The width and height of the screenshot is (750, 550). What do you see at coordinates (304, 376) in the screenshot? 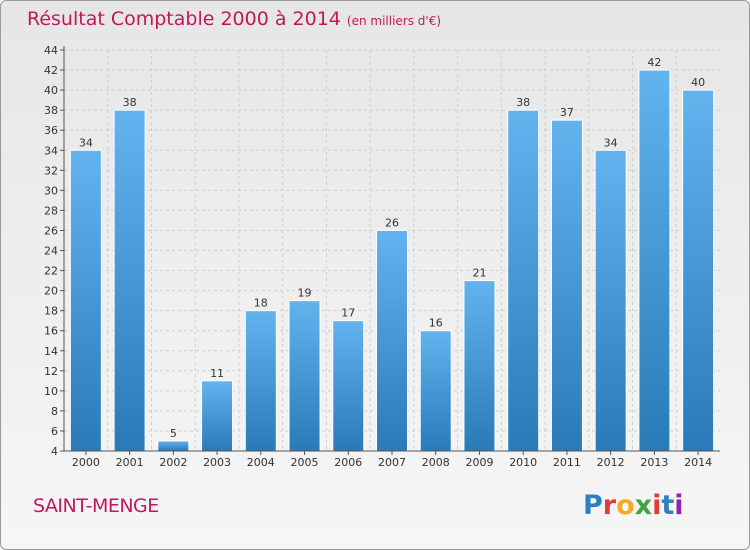
I see `bar-2005` at bounding box center [304, 376].